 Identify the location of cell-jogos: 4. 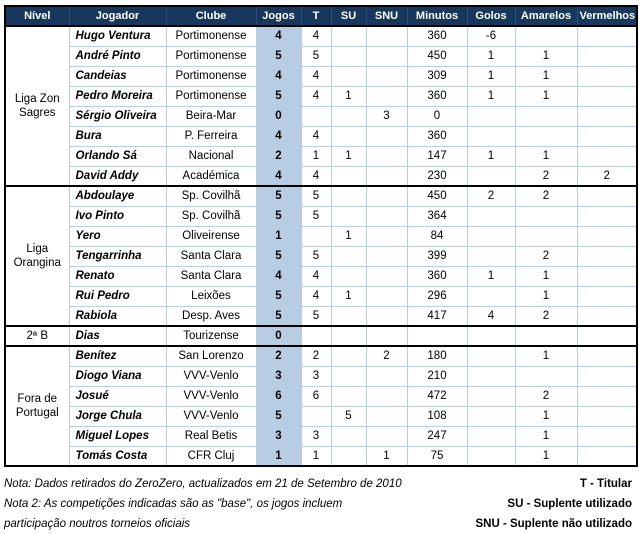
(278, 76).